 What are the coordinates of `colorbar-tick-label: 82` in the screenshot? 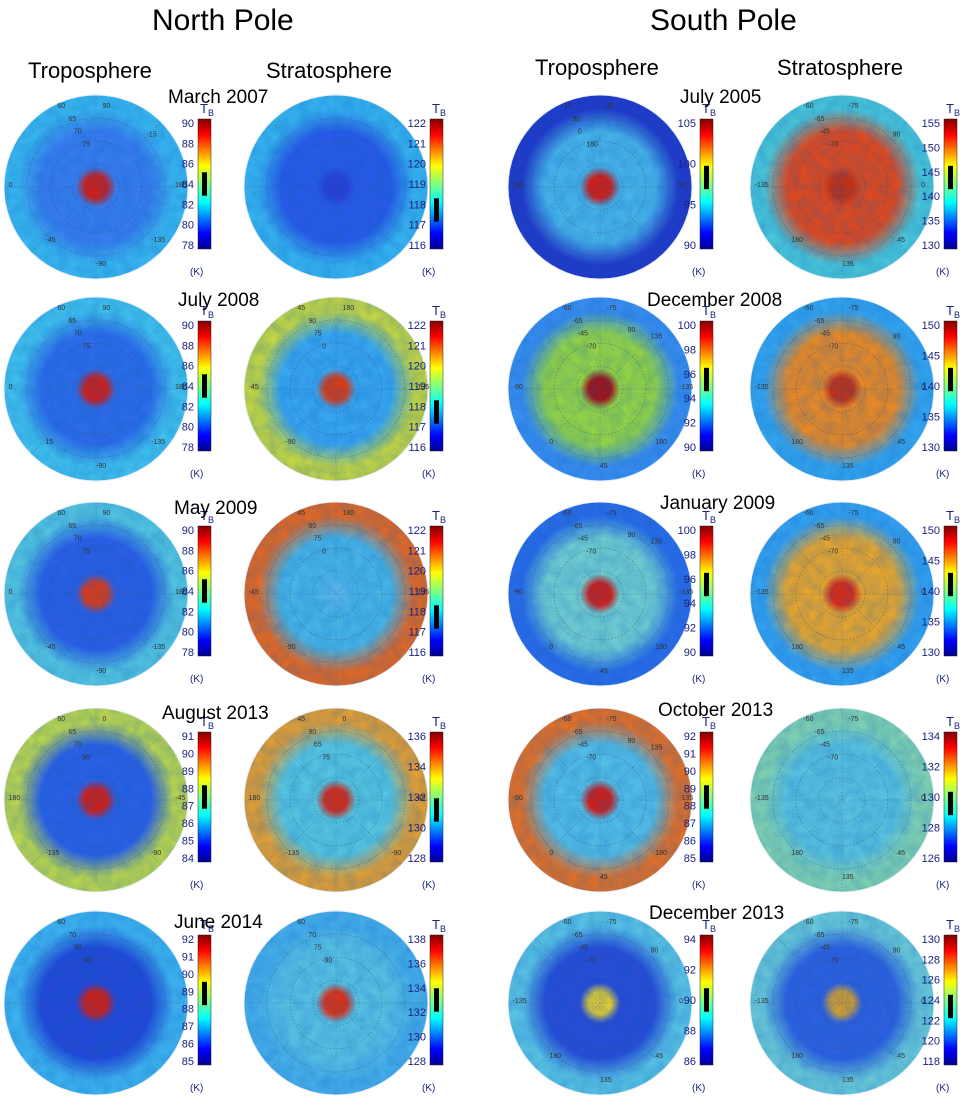 It's located at (188, 612).